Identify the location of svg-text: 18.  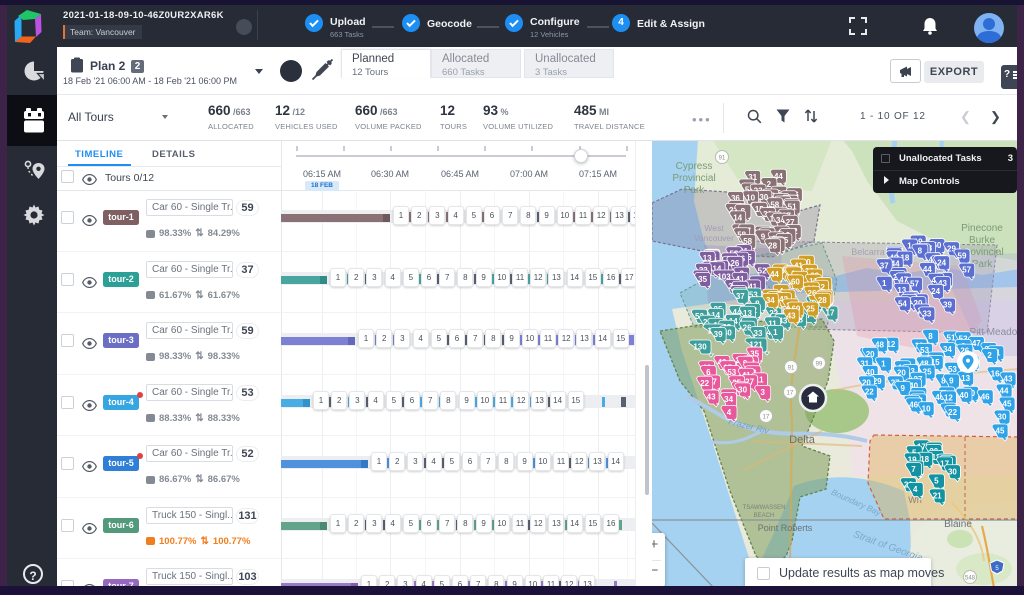
(904, 258).